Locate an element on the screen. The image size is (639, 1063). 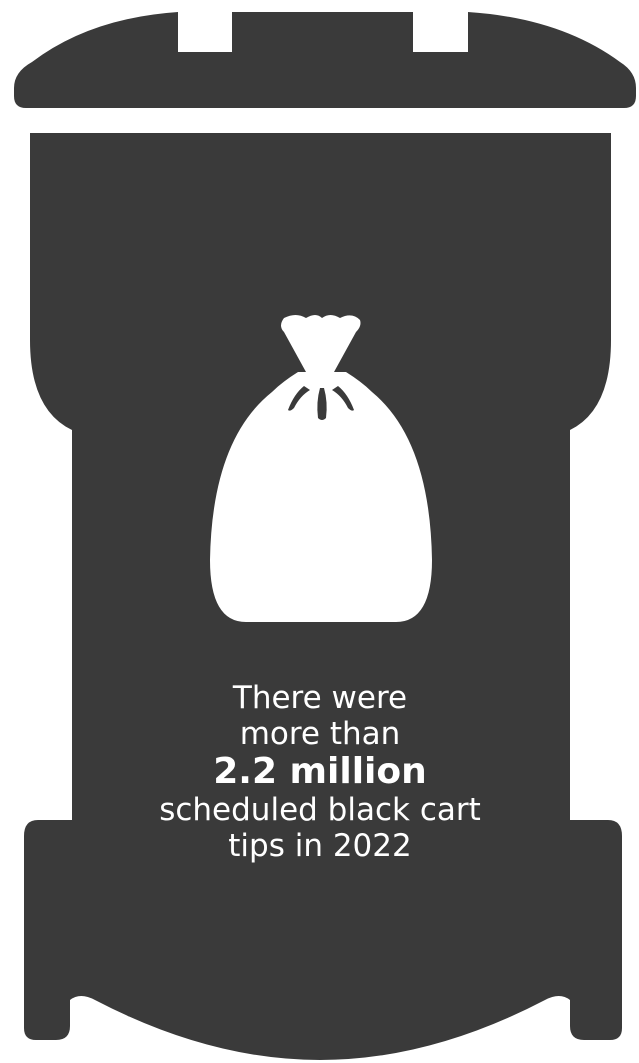
caption-line-1: There were is located at coordinates (320, 698).